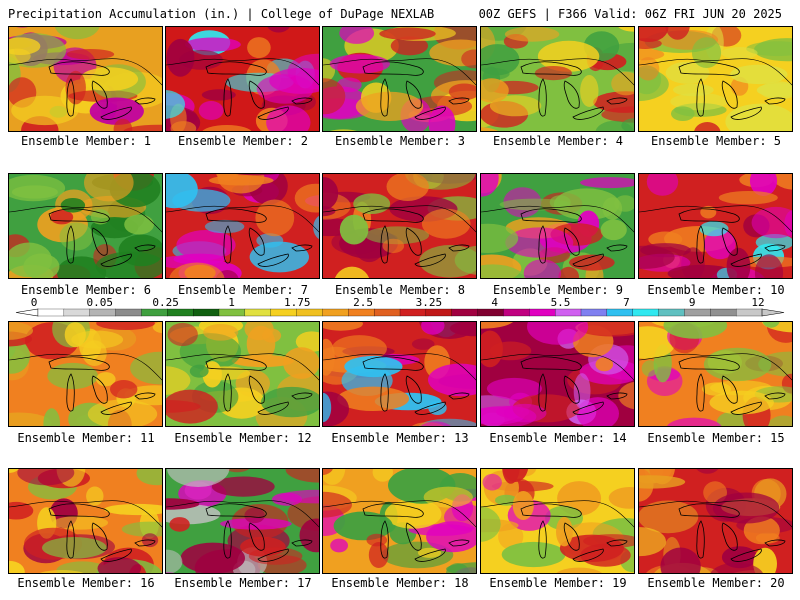 Image resolution: width=800 pixels, height=600 pixels. What do you see at coordinates (27, 312) in the screenshot?
I see `colorbar-min-arrow` at bounding box center [27, 312].